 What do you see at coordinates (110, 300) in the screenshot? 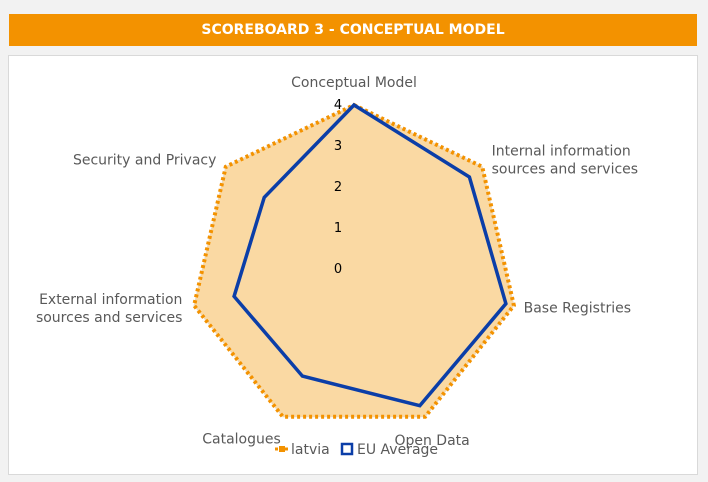
I see `axis-label-line: External information` at bounding box center [110, 300].